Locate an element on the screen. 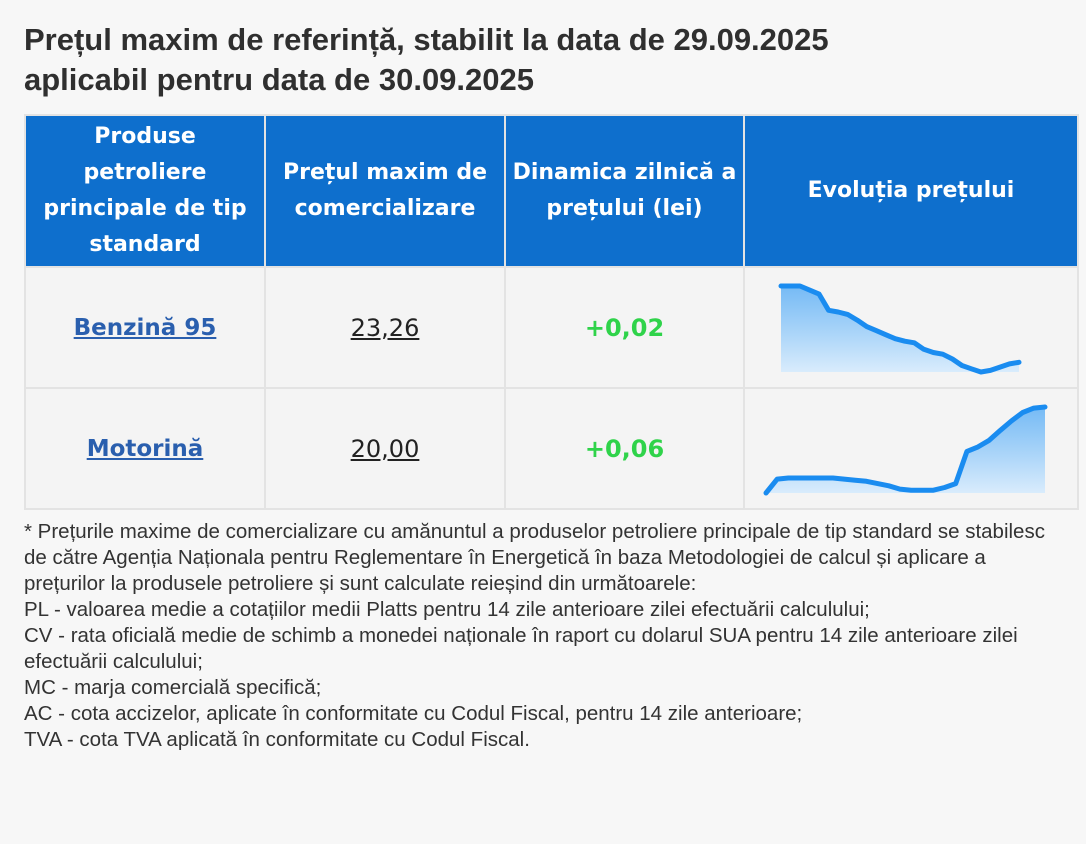 The image size is (1086, 844). delta-cell: +0,02 is located at coordinates (624, 327).